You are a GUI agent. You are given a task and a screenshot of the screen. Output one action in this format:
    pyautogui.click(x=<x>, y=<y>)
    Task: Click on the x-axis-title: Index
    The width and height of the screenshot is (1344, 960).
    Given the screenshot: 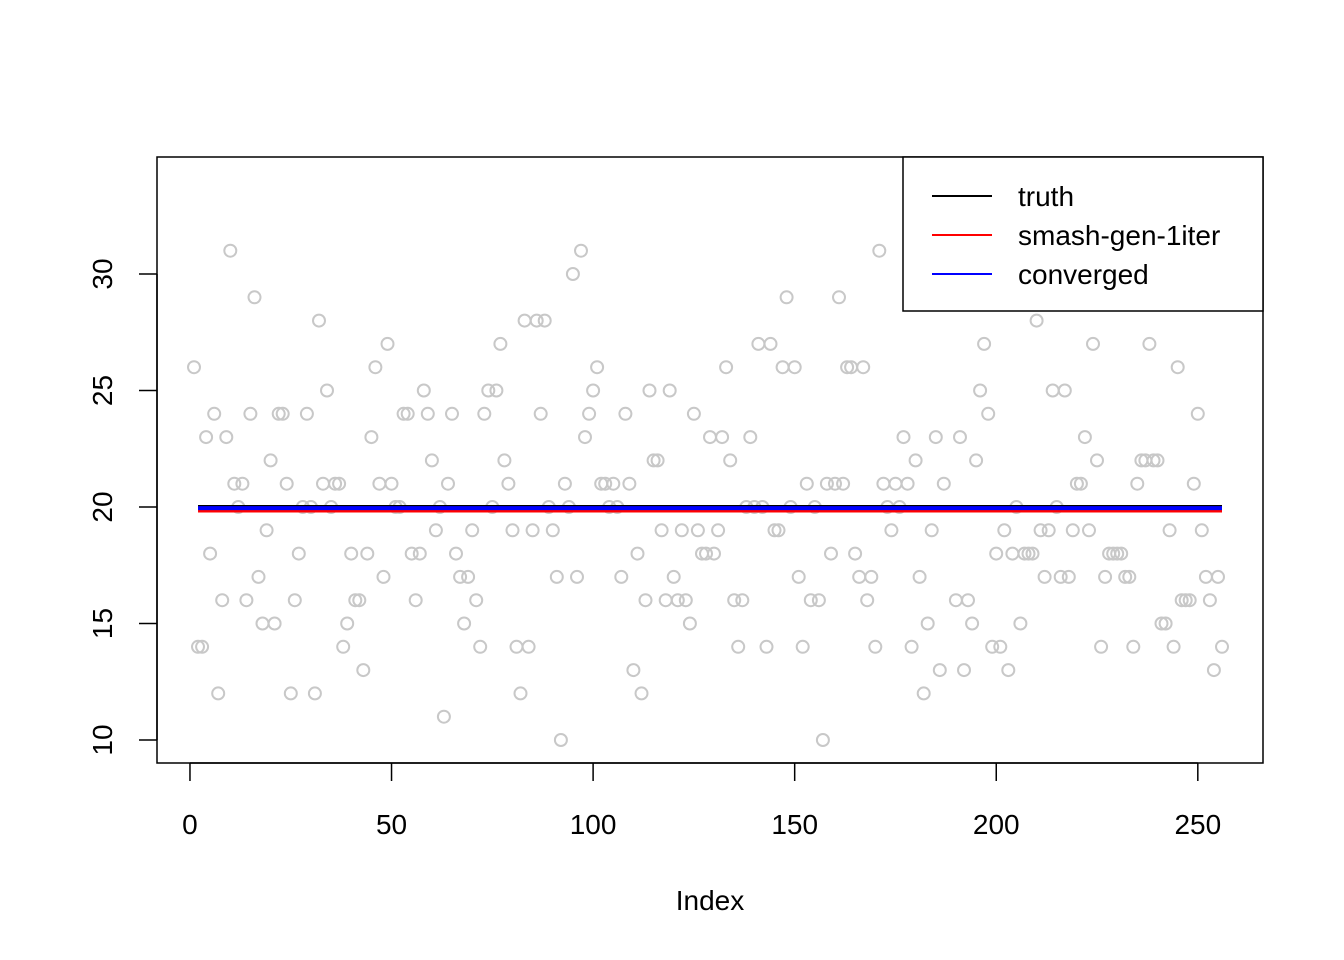 What is the action you would take?
    pyautogui.click(x=710, y=900)
    